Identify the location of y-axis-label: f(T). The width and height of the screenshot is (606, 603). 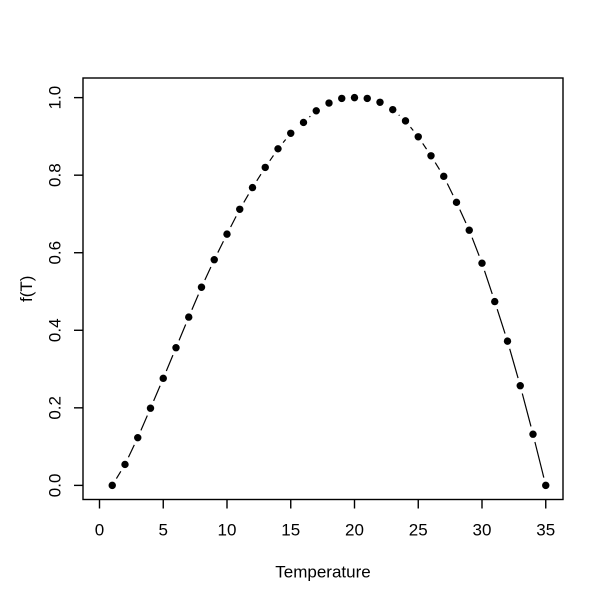
(26, 289).